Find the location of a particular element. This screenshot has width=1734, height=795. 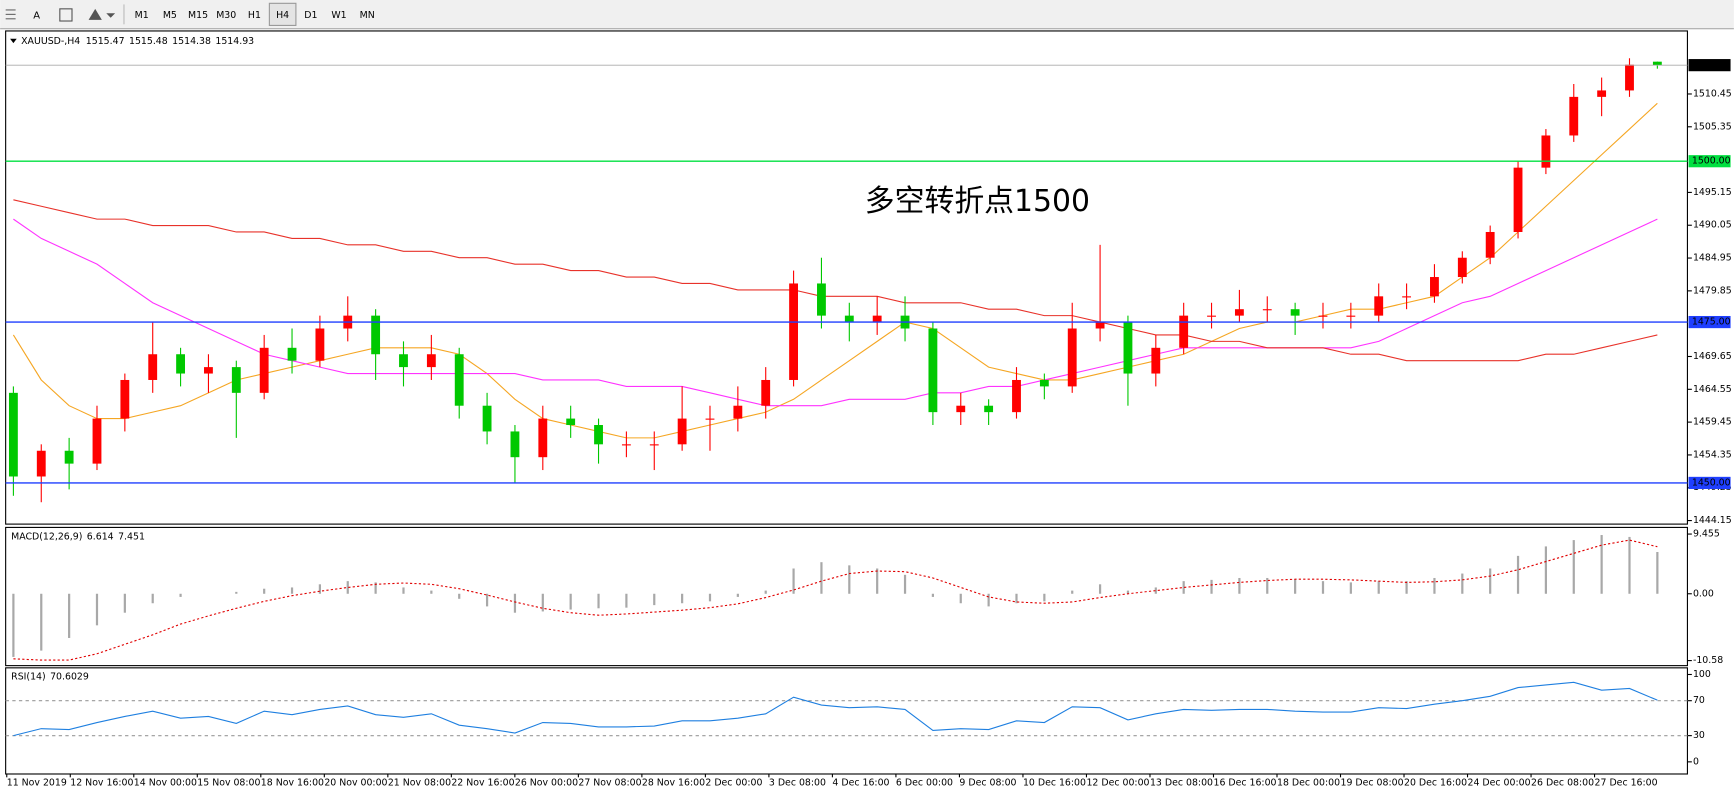

time-label: 14 Nov 00:00 is located at coordinates (165, 782).